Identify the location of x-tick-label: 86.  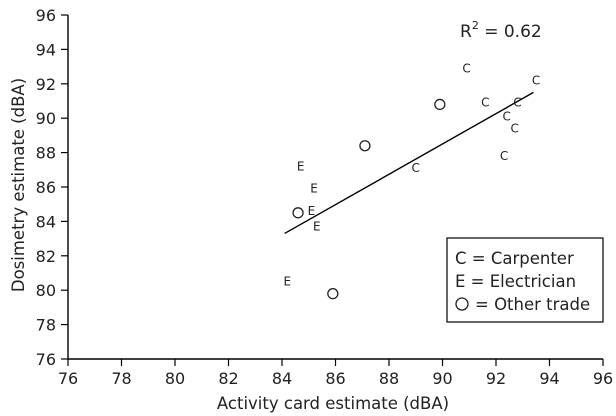
(335, 378).